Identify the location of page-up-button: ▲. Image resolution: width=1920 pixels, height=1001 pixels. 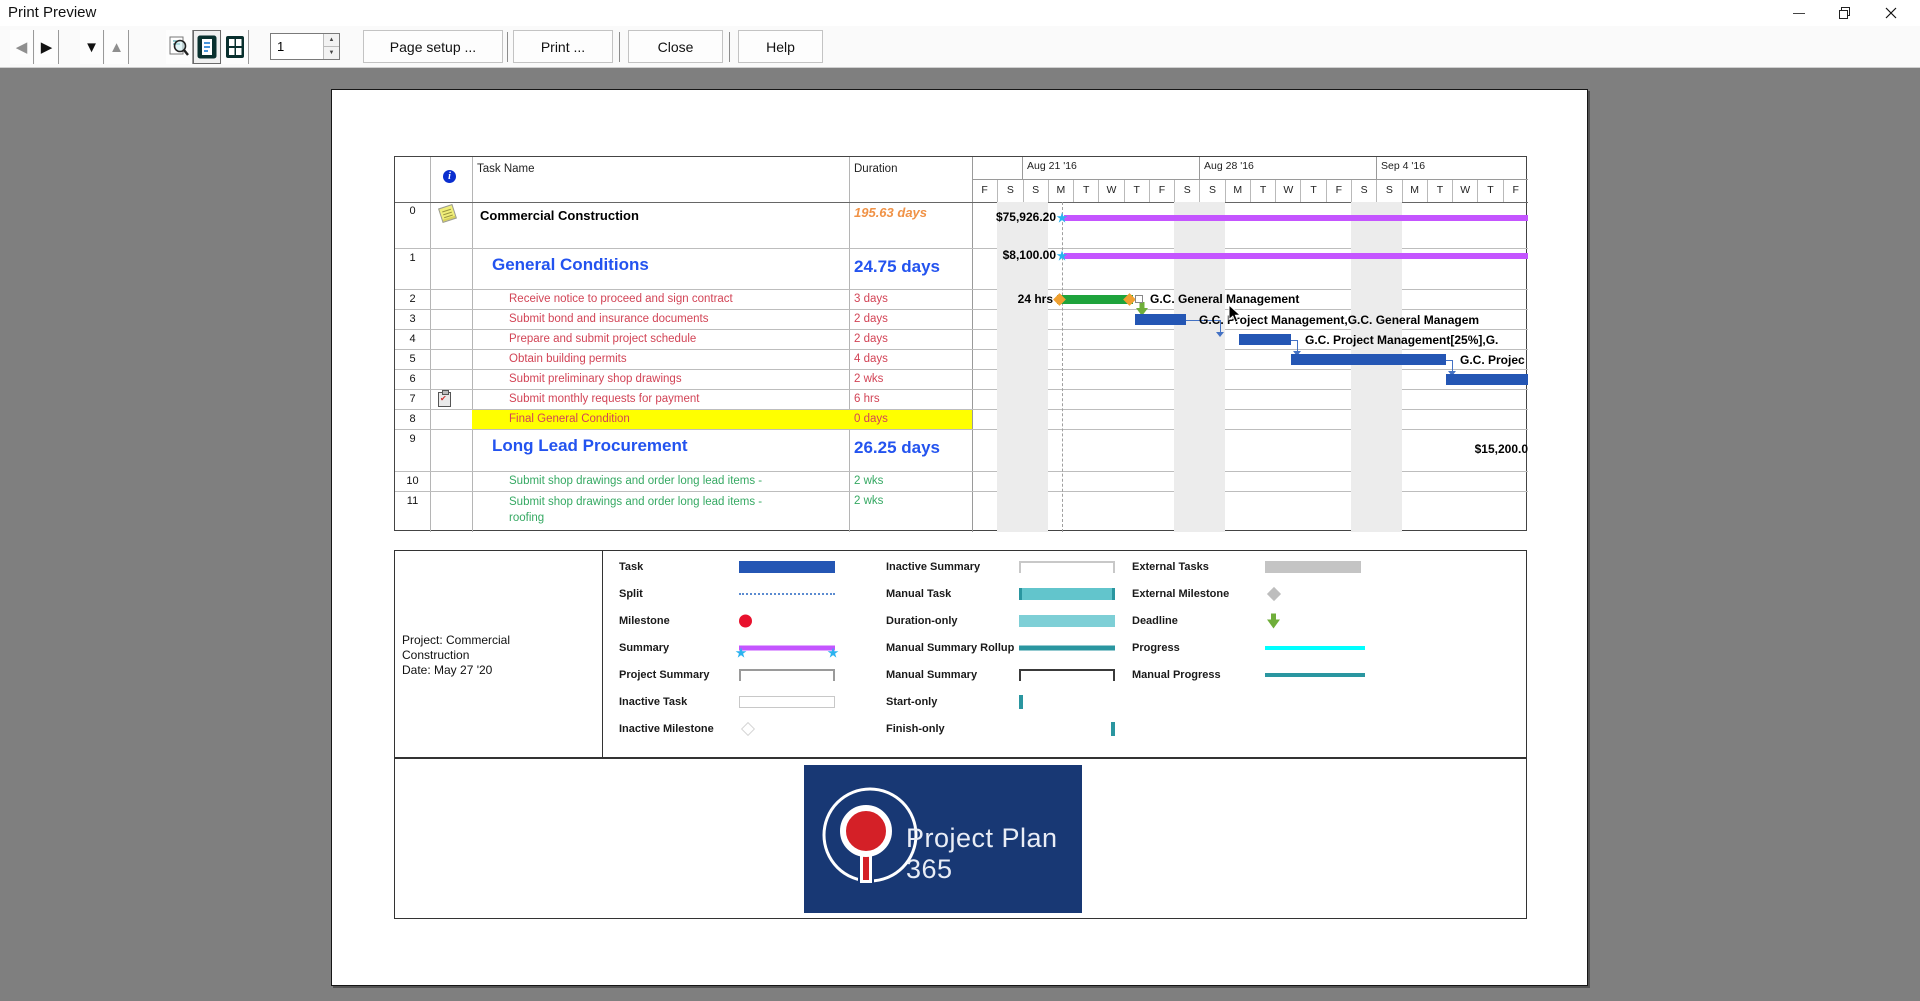
(117, 47).